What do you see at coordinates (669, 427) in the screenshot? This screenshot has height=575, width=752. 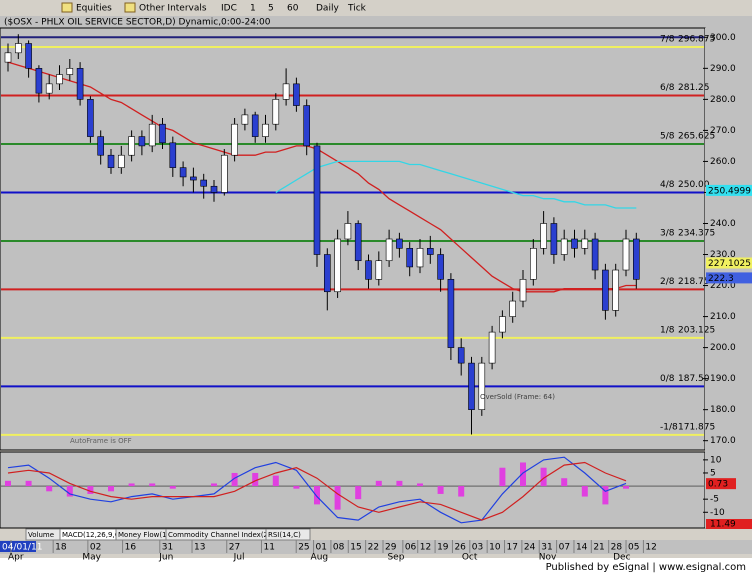 I see `murrey-label: -1/8` at bounding box center [669, 427].